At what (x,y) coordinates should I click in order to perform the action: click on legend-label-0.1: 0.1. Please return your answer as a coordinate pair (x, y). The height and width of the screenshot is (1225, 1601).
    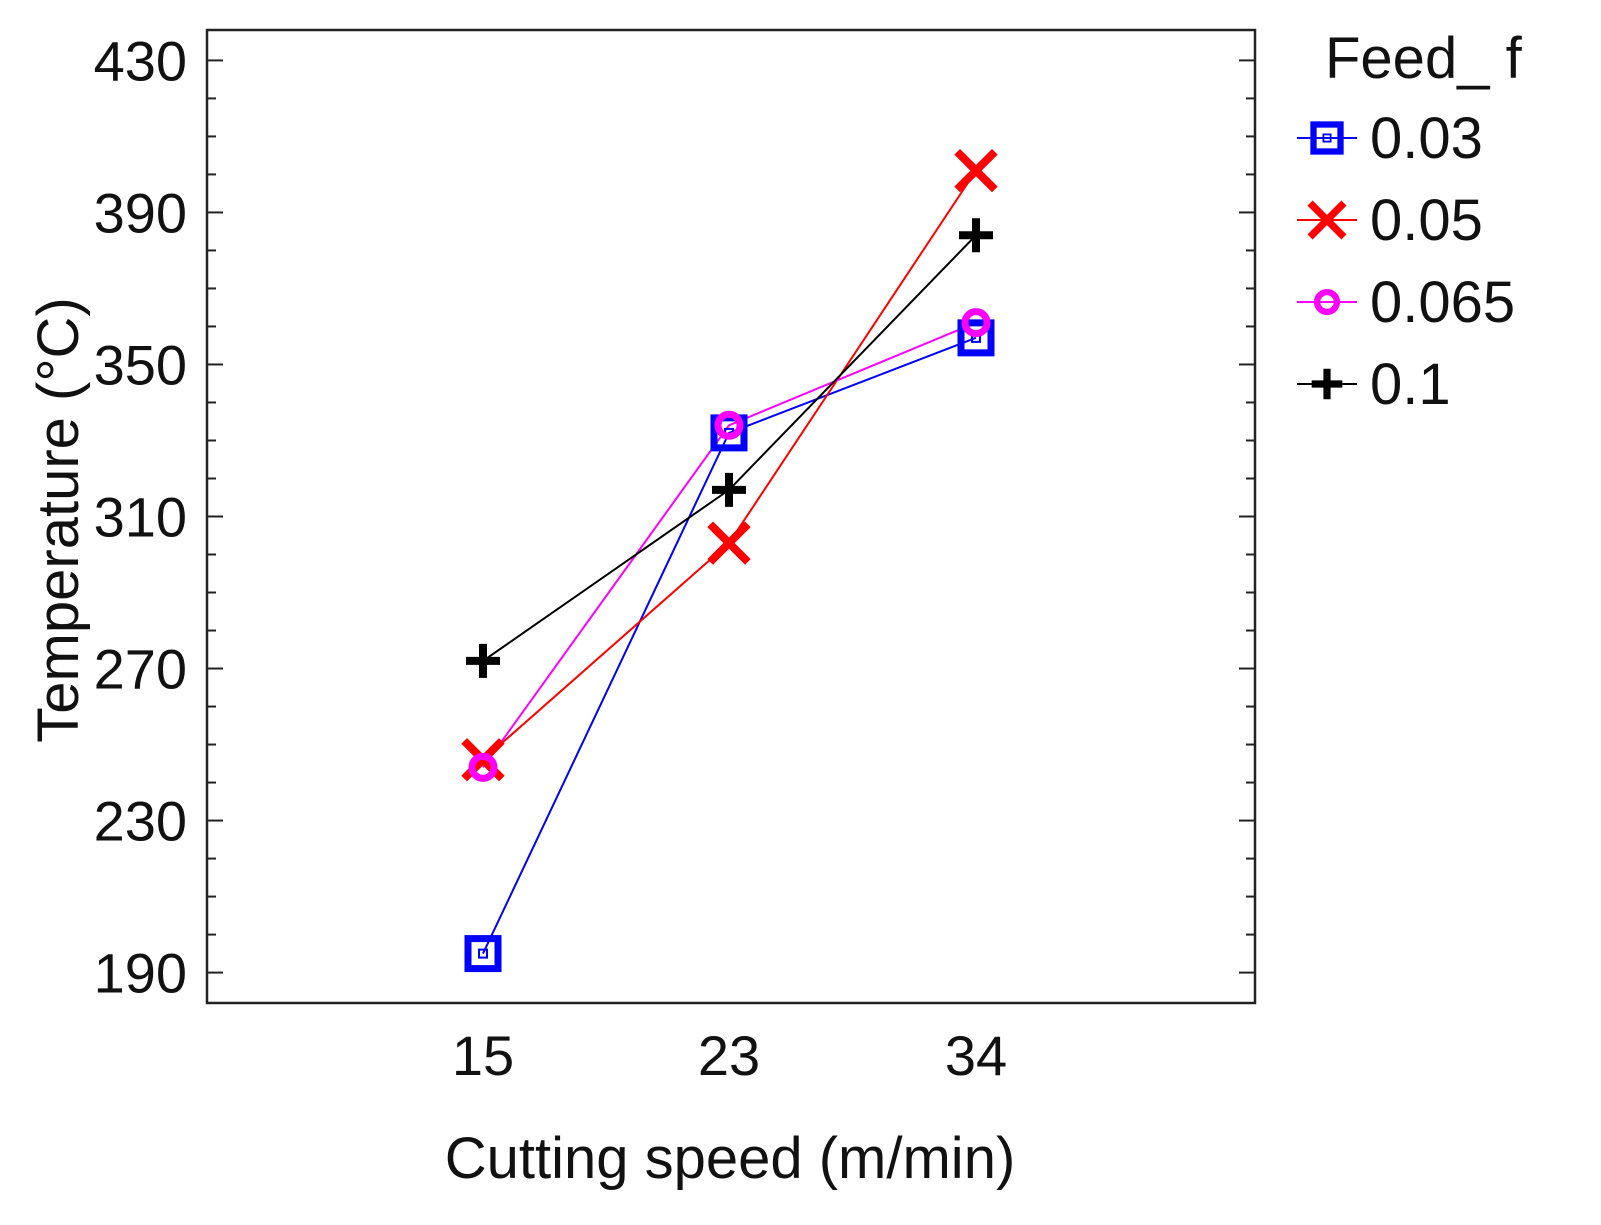
    Looking at the image, I should click on (1410, 384).